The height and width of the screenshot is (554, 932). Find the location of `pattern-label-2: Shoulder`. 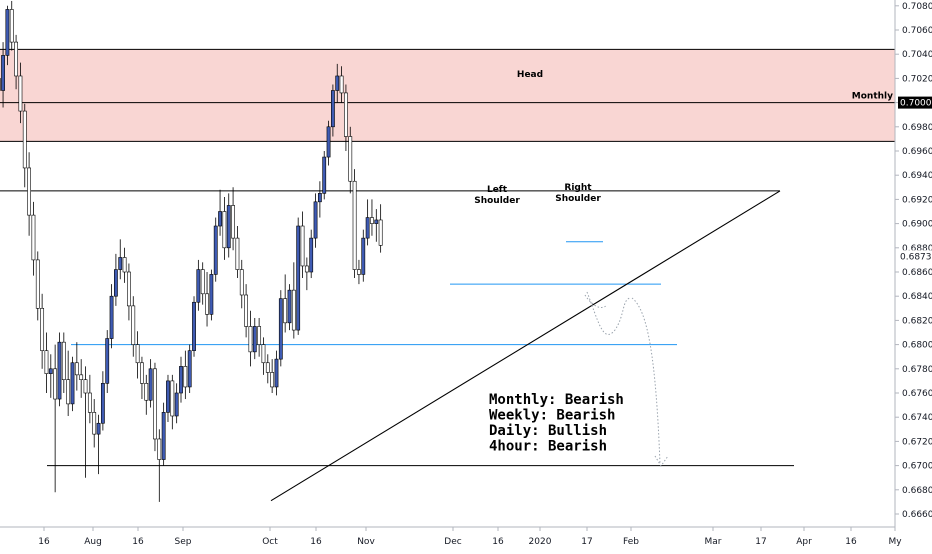

pattern-label-2: Shoulder is located at coordinates (578, 199).